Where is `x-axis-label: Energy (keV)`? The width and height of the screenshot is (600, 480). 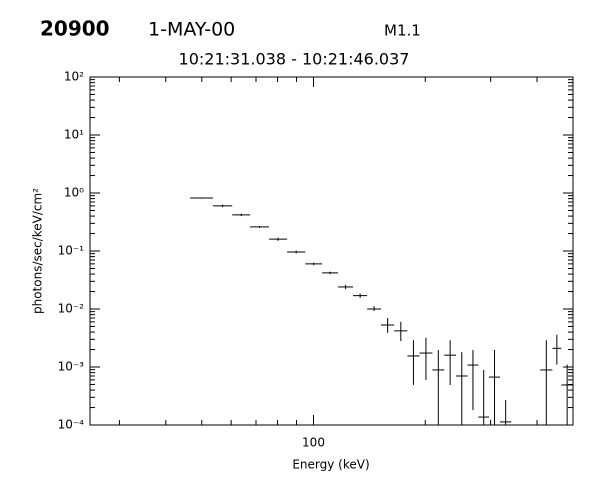 x-axis-label: Energy (keV) is located at coordinates (330, 465).